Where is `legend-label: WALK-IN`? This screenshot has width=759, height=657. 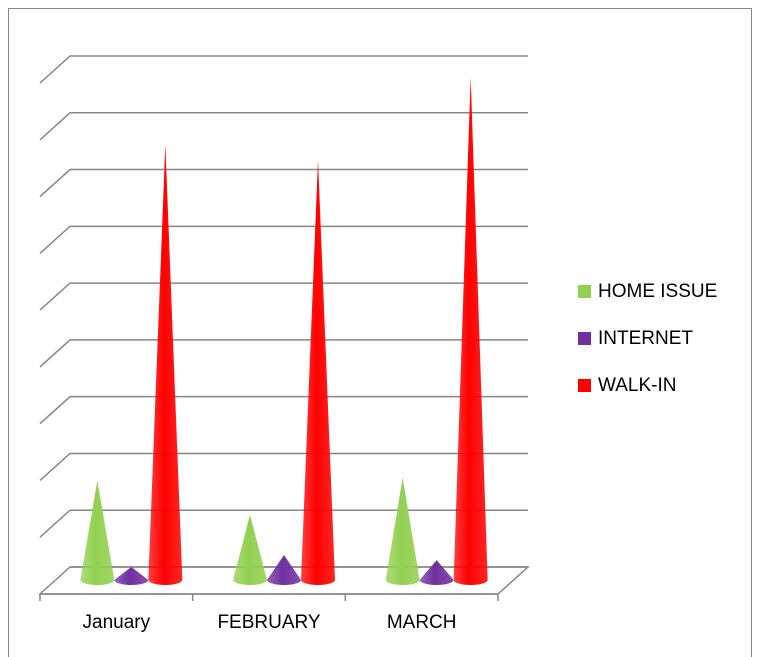 legend-label: WALK-IN is located at coordinates (637, 385).